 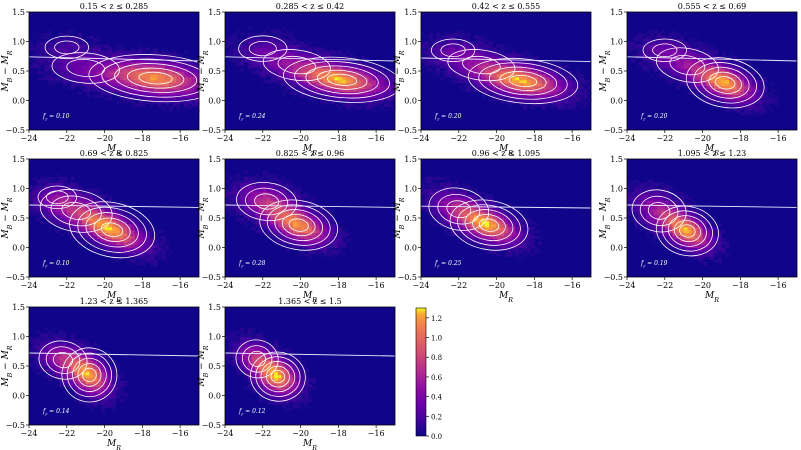 What do you see at coordinates (18, 42) in the screenshot?
I see `y-tick-label: 1.0` at bounding box center [18, 42].